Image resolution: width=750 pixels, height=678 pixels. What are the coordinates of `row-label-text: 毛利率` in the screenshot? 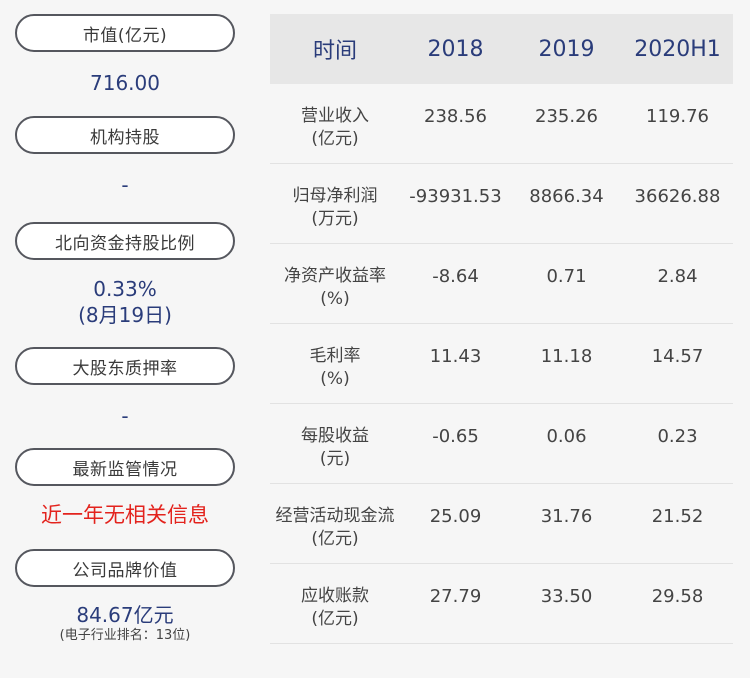 It's located at (335, 356).